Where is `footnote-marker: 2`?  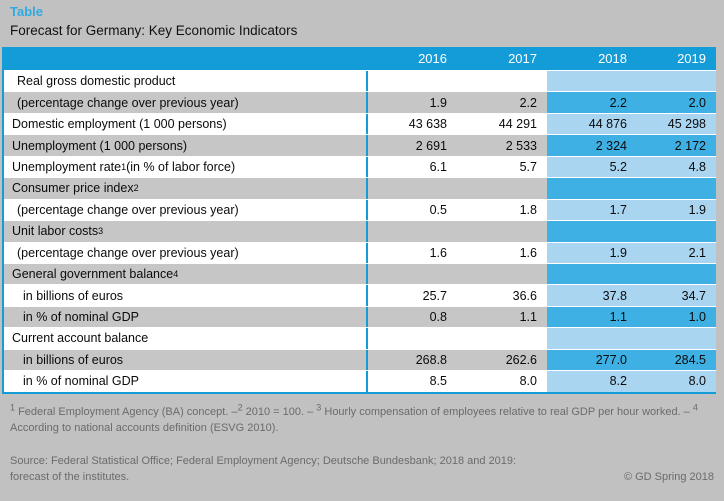
footnote-marker: 2 is located at coordinates (240, 407).